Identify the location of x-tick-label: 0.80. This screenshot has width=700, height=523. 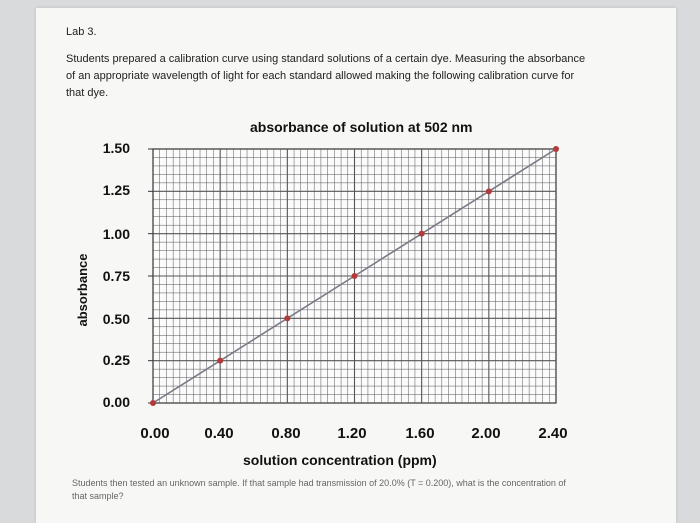
(286, 433).